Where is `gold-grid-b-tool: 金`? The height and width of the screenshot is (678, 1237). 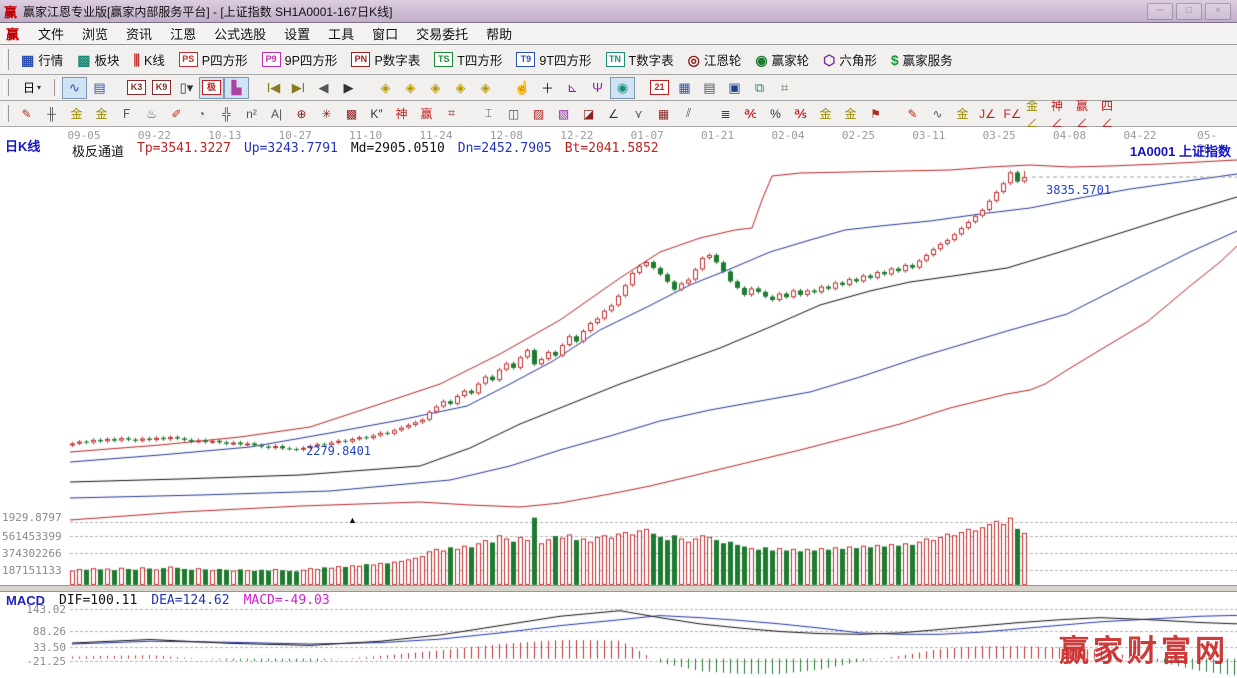
gold-grid-b-tool: 金 is located at coordinates (101, 114).